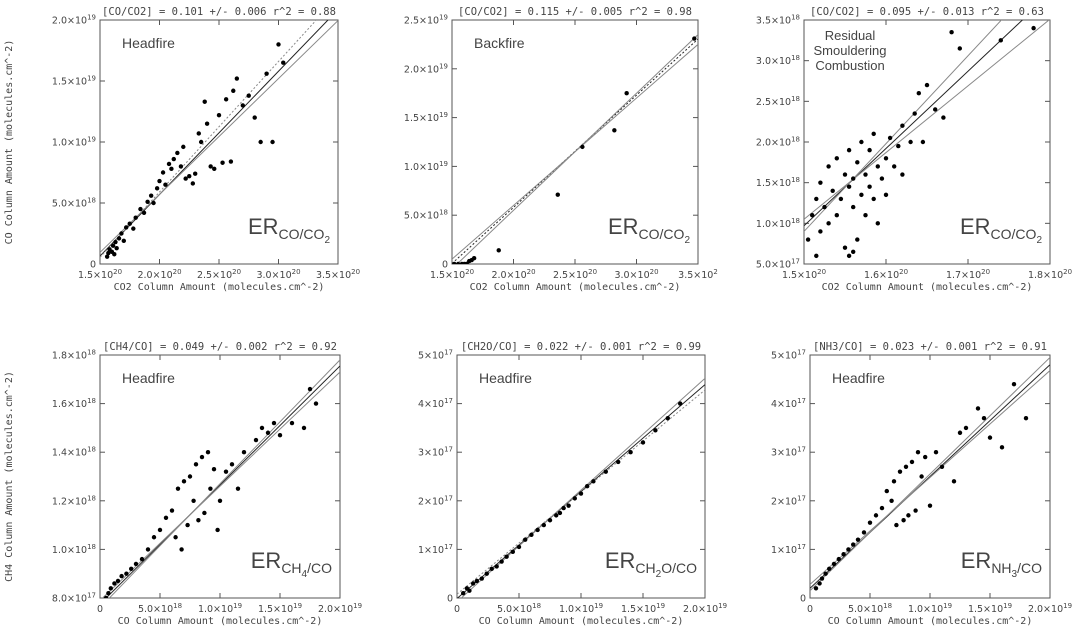  Describe the element at coordinates (435, 452) in the screenshot. I see `y-tick-label: 3×10¹⁷` at that location.